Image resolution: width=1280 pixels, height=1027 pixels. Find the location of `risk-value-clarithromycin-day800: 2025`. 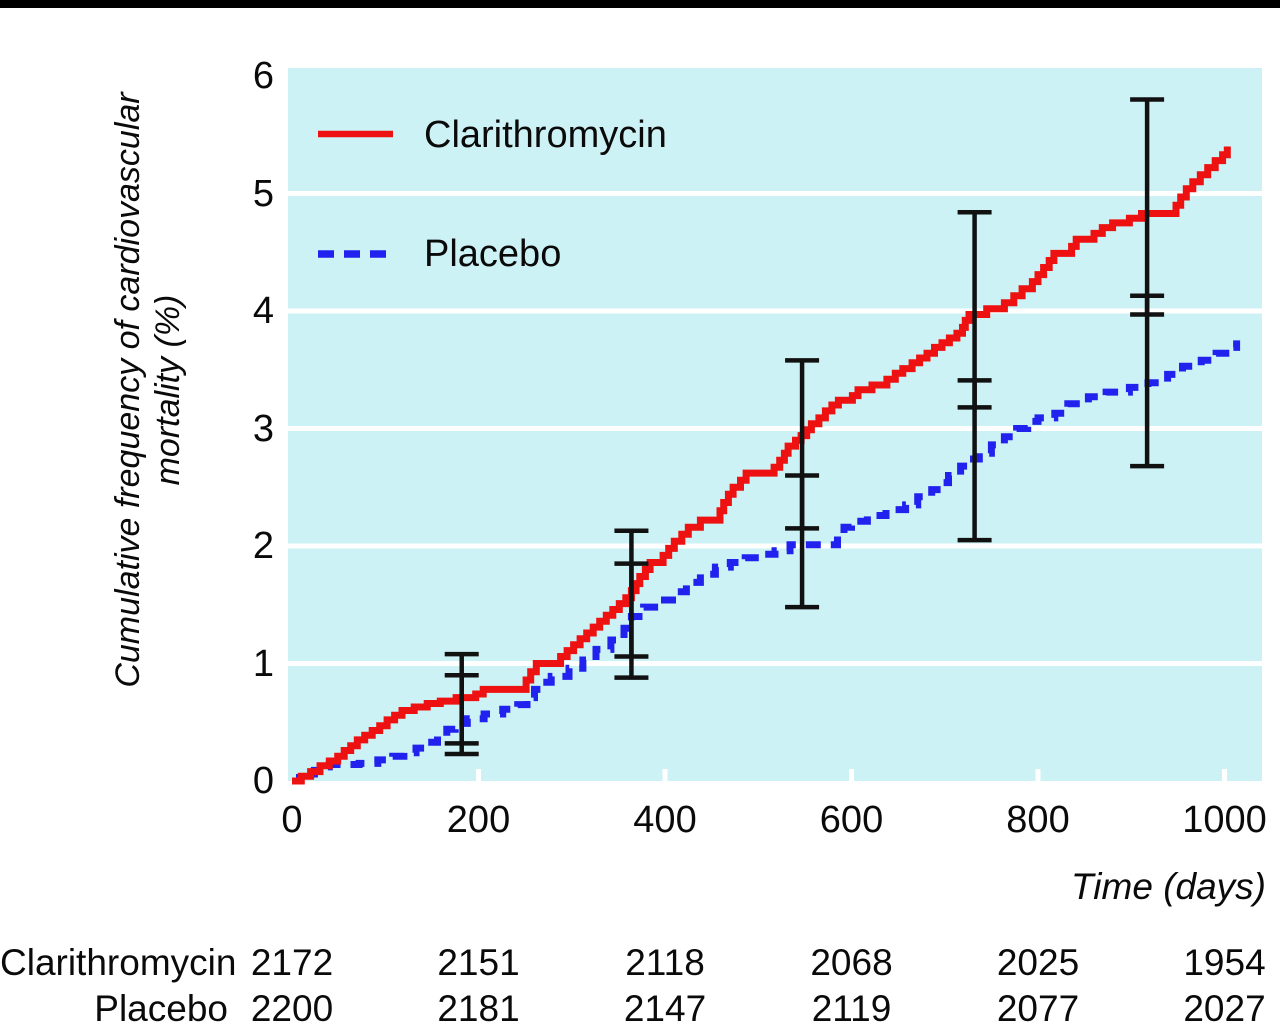

risk-value-clarithromycin-day800: 2025 is located at coordinates (1038, 962).